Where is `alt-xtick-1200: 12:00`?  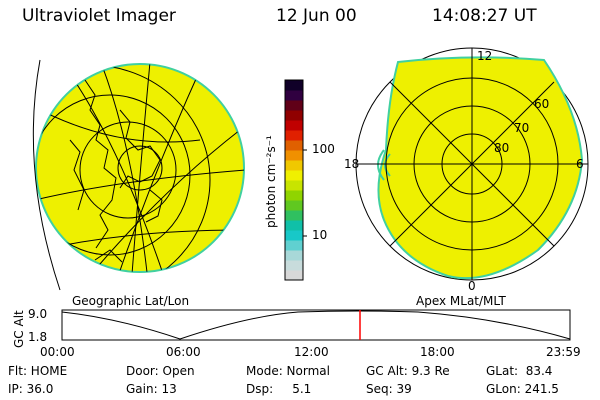 alt-xtick-1200: 12:00 is located at coordinates (311, 352).